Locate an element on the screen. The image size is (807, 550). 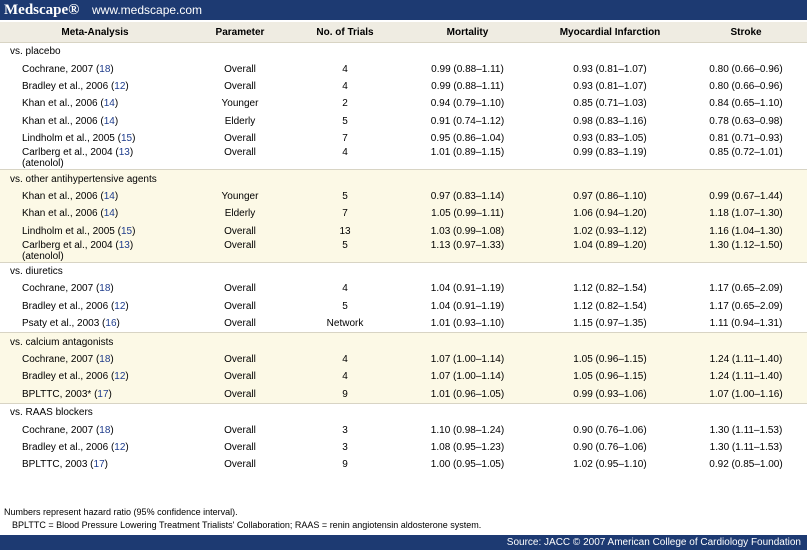
myocardial-infarction: 0.98 (0.83–1.16) is located at coordinates (610, 121).